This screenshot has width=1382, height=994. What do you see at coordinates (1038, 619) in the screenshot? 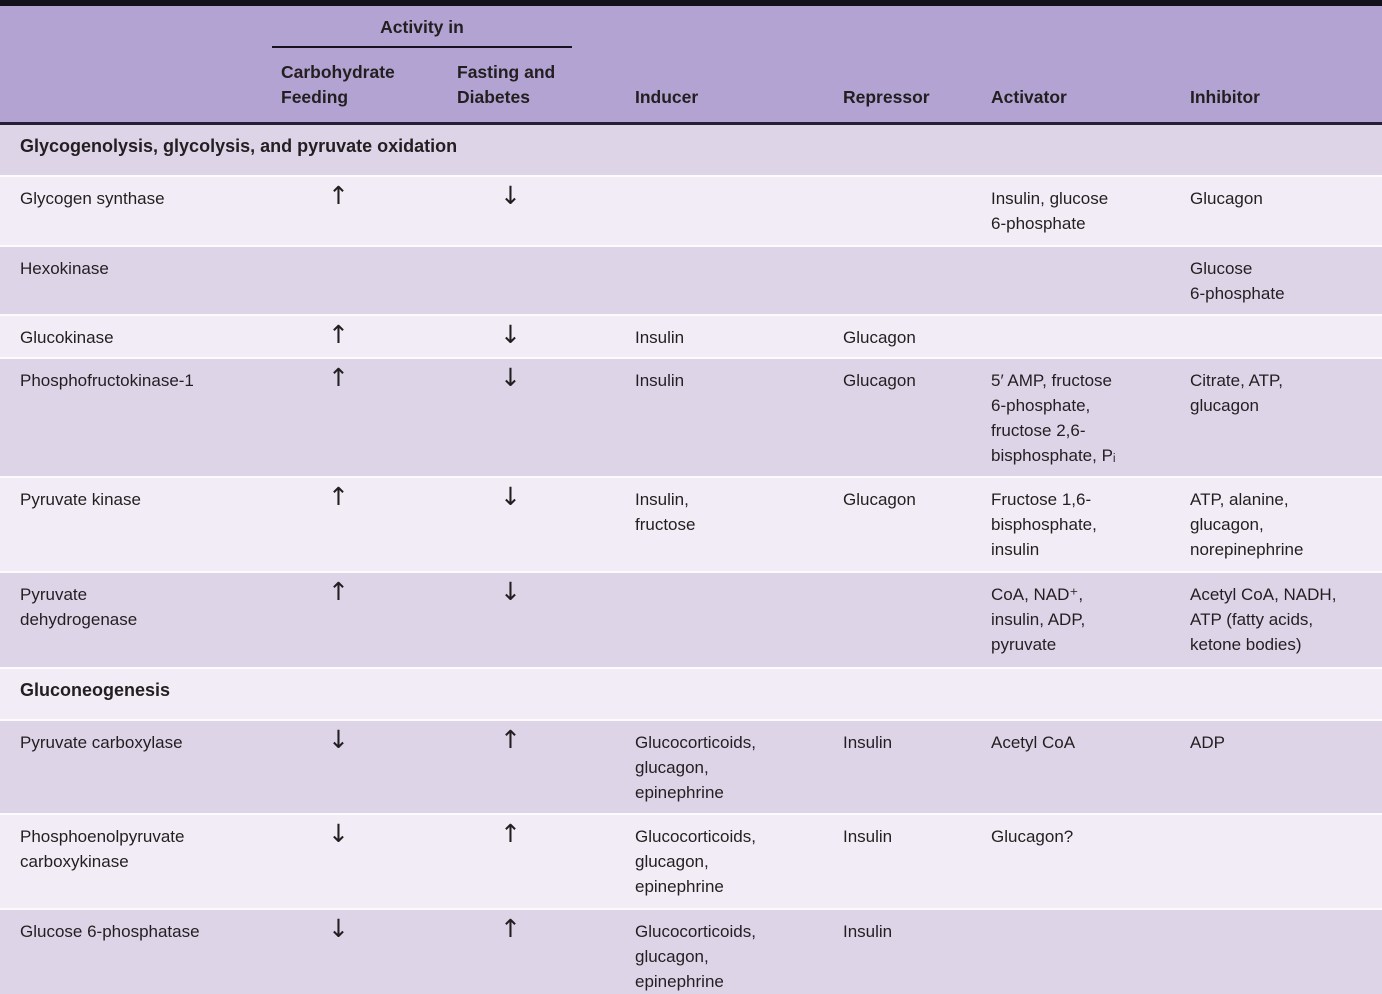
I see `activator-cell: CoA, NAD⁺, insulin, ADP, pyruvate` at bounding box center [1038, 619].